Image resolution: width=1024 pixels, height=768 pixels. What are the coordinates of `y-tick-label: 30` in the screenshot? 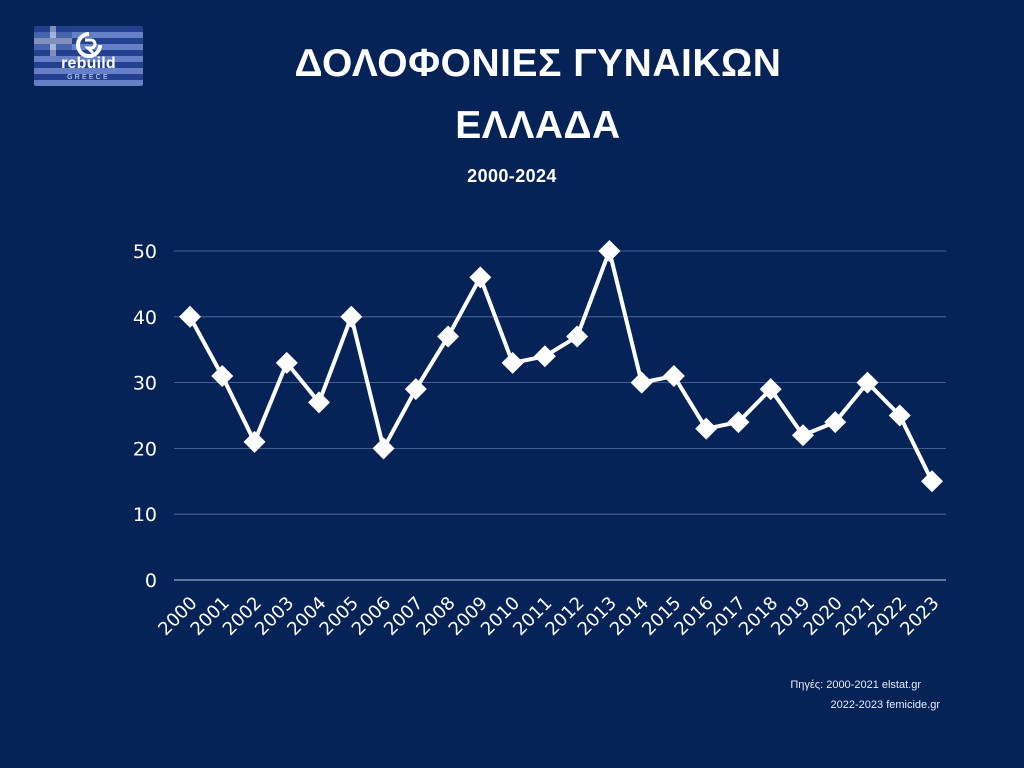 It's located at (145, 384).